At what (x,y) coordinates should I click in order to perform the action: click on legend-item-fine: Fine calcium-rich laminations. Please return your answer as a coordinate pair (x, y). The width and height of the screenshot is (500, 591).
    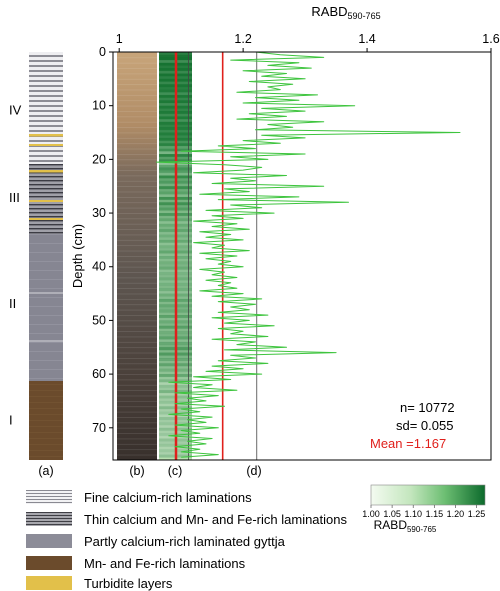
    Looking at the image, I should click on (139, 497).